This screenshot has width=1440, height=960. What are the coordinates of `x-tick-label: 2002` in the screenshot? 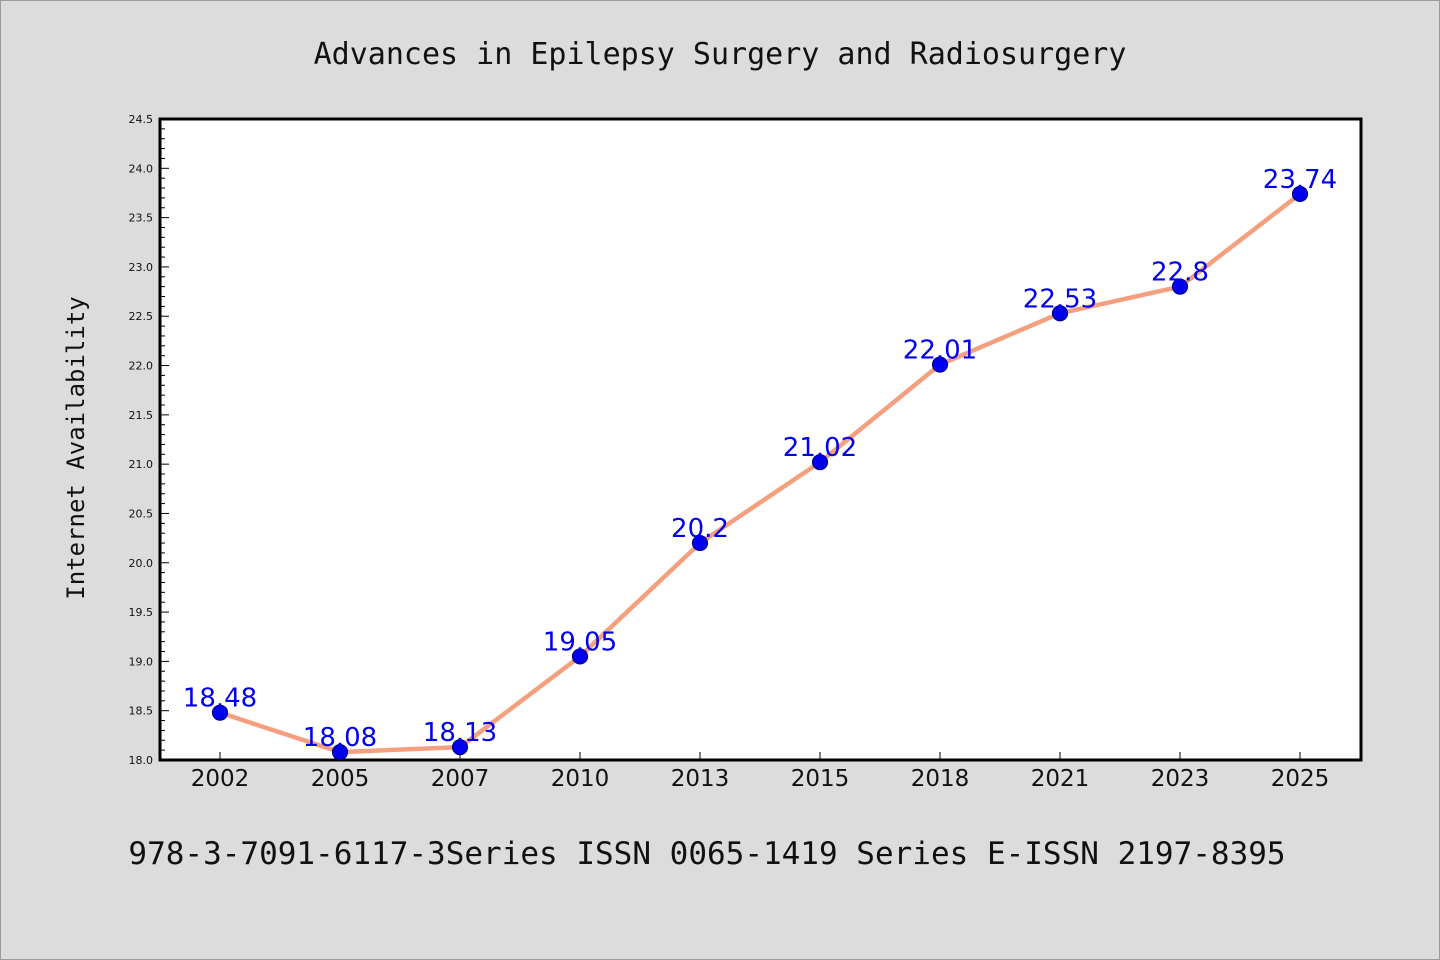 It's located at (220, 779).